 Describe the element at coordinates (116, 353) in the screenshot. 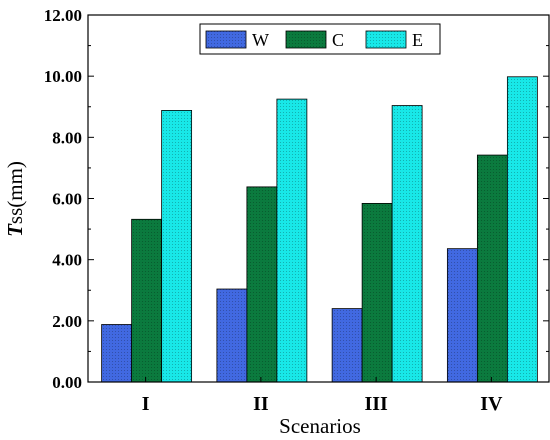

I see `bar-texture-w-i` at that location.